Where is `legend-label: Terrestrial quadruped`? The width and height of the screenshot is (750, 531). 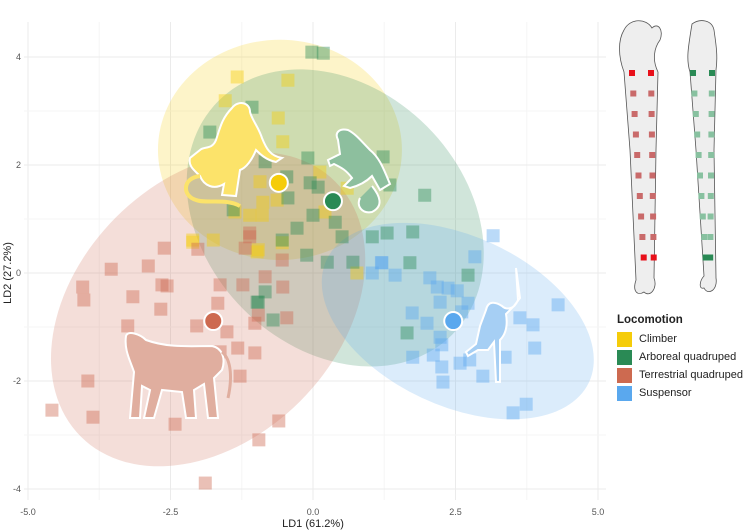
legend-label: Terrestrial quadruped is located at coordinates (691, 375).